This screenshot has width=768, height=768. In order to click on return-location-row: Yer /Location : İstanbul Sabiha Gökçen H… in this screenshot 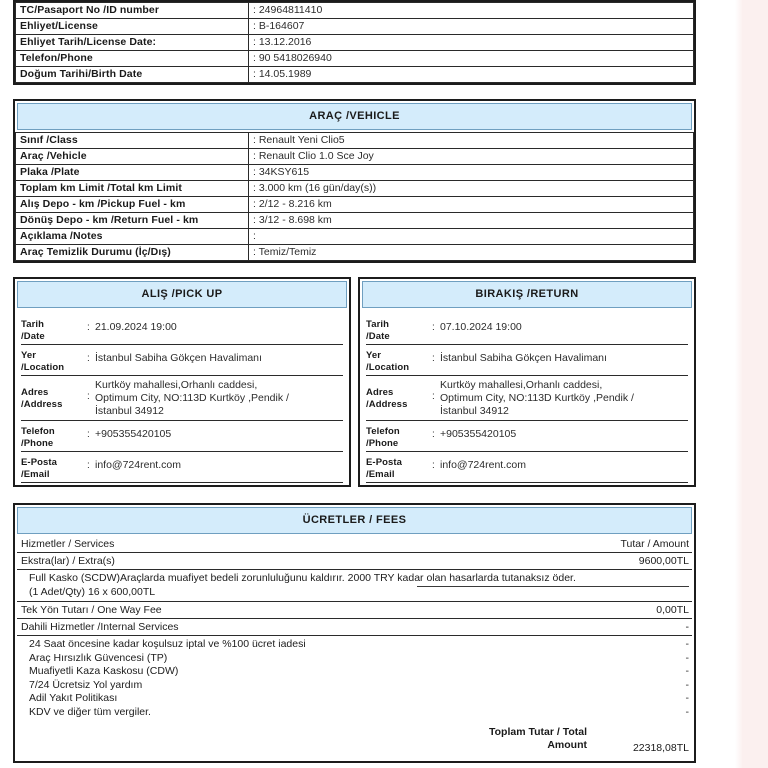, I will do `click(527, 360)`.